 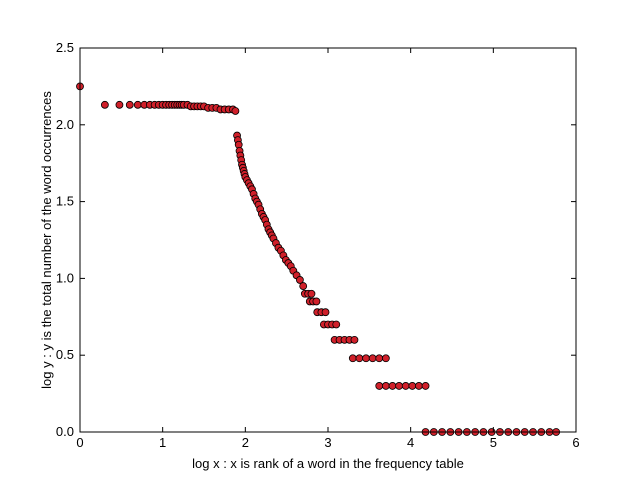 I want to click on x-tick-label: 5, so click(x=493, y=442).